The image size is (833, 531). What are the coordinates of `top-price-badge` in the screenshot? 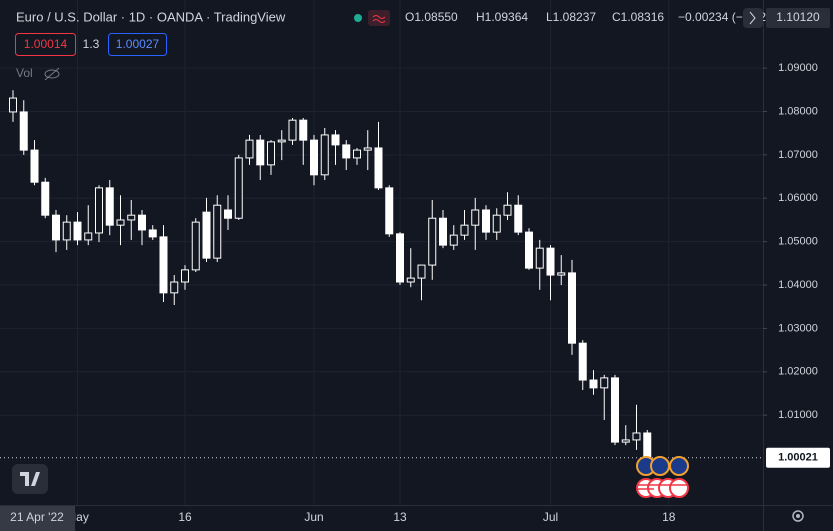 It's located at (798, 18).